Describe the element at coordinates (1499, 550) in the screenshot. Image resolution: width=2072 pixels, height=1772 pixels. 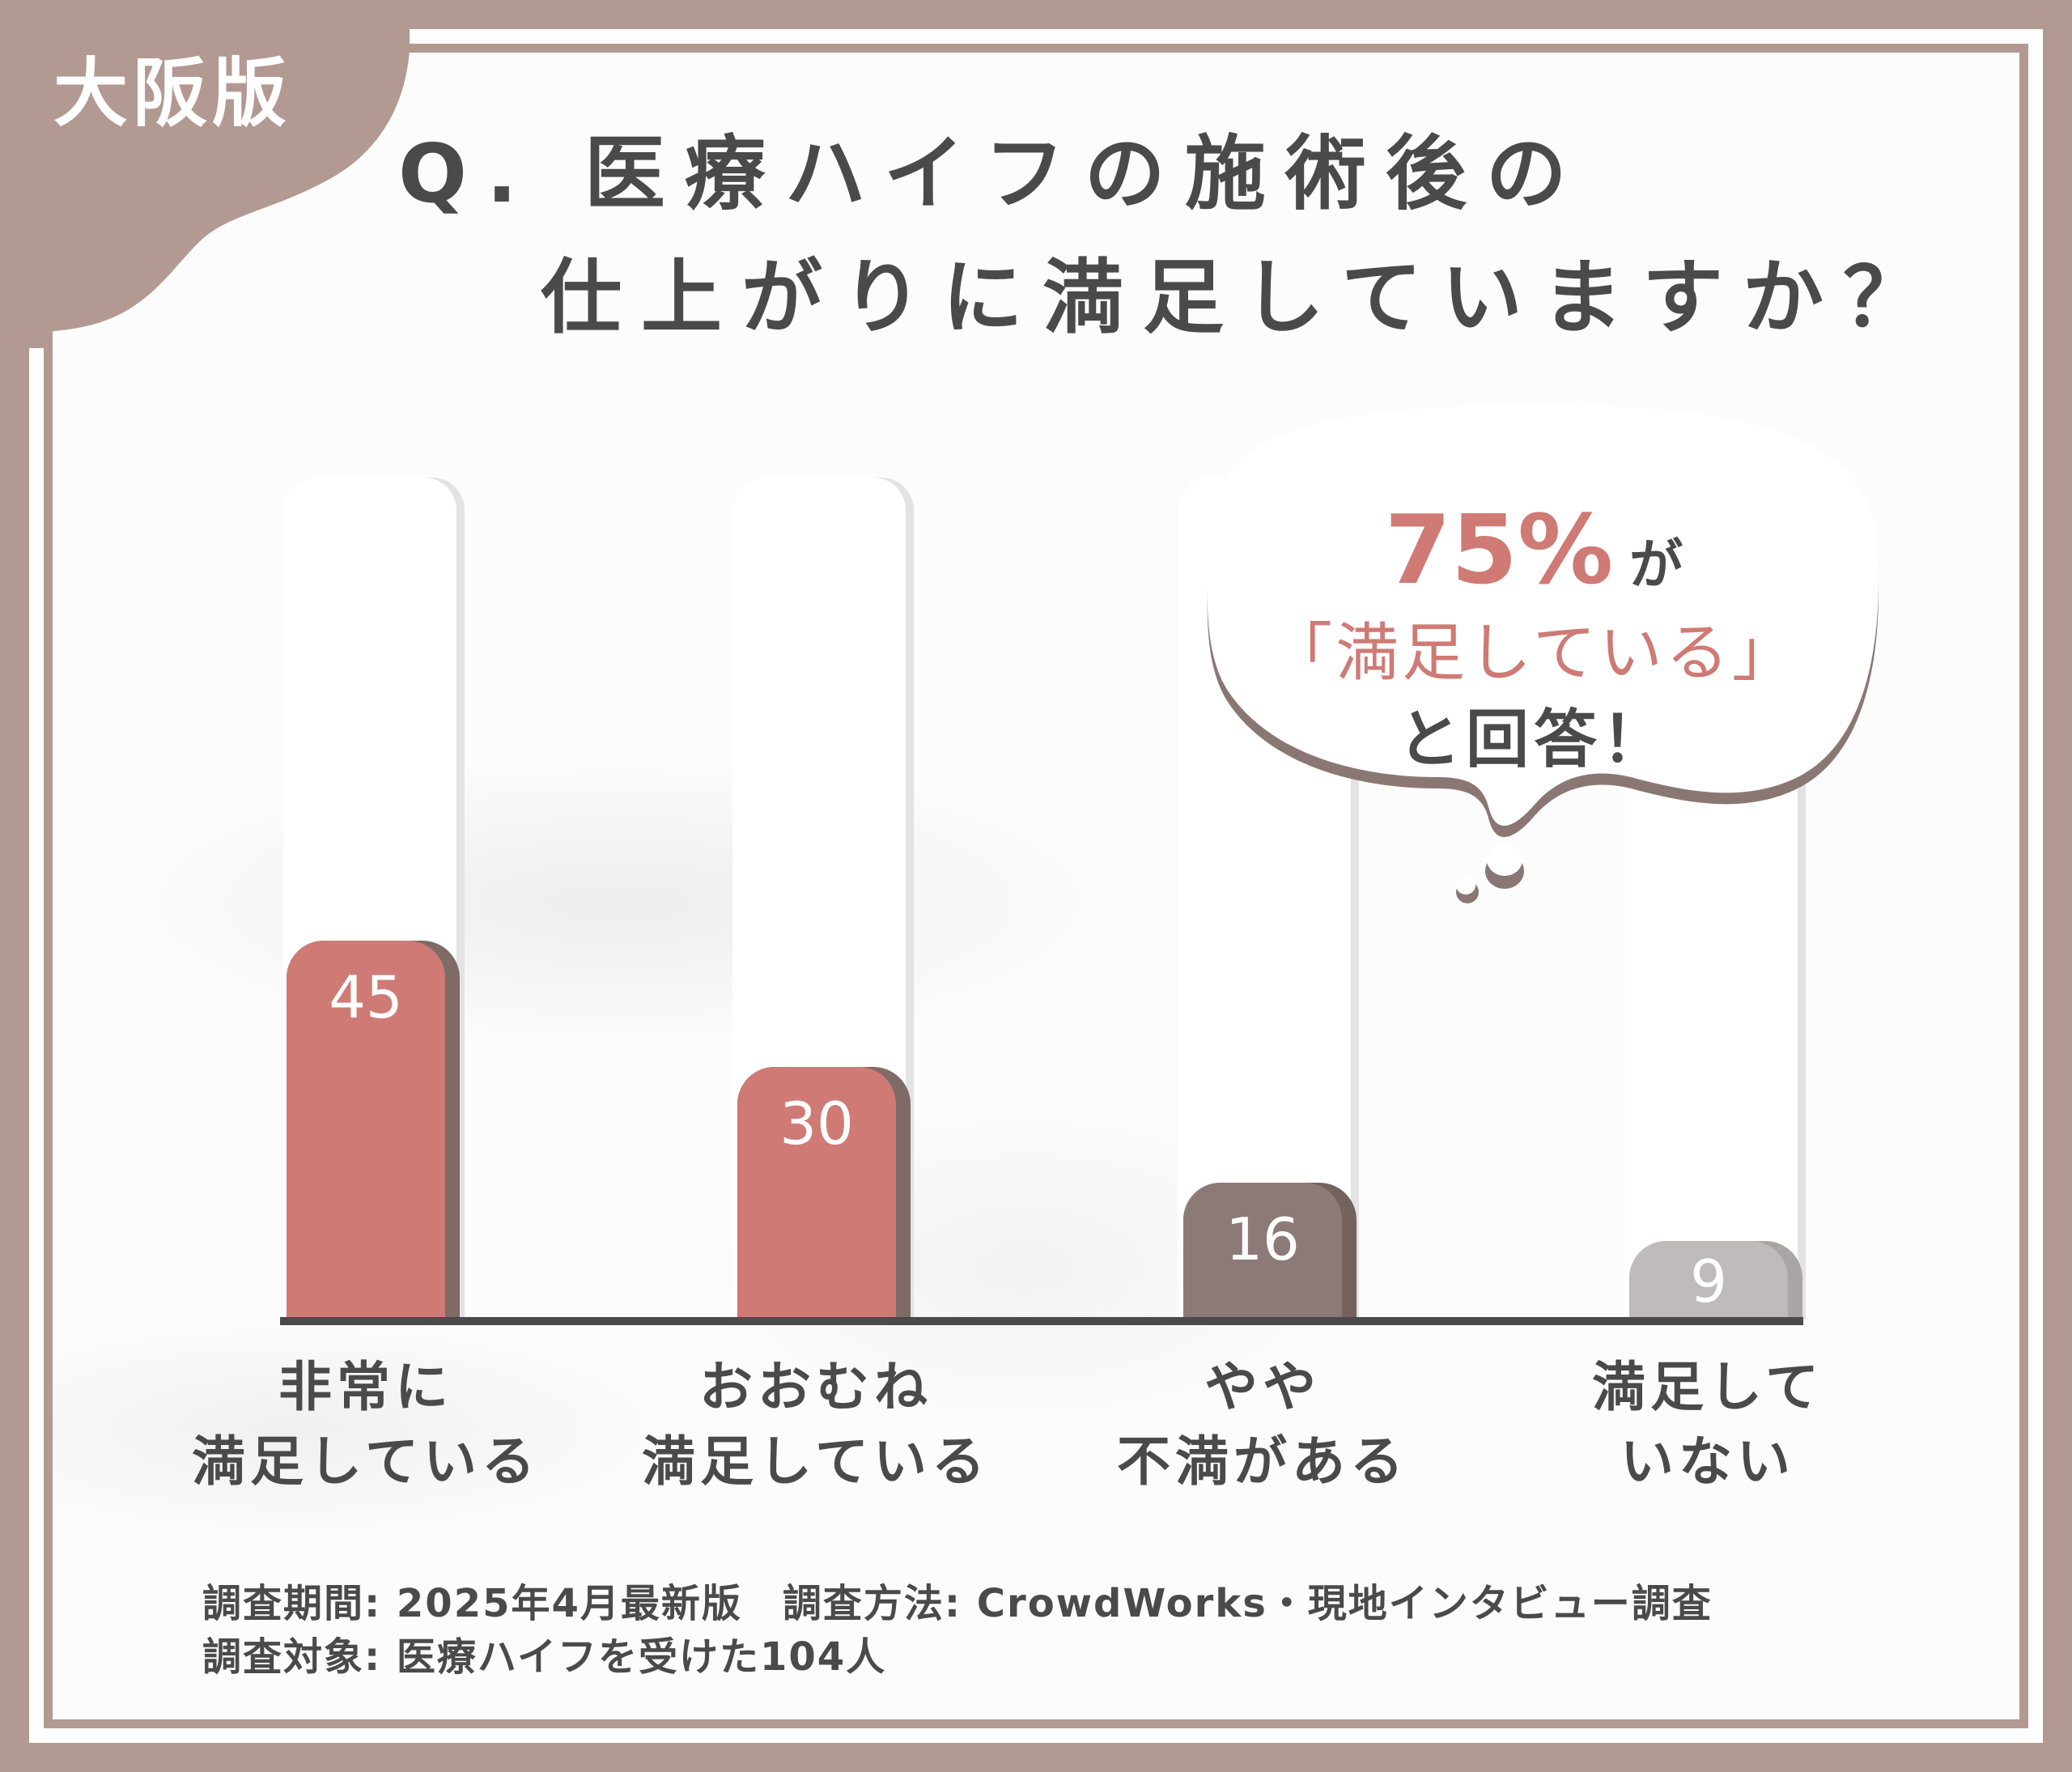
I see `callout-percent: 75%` at that location.